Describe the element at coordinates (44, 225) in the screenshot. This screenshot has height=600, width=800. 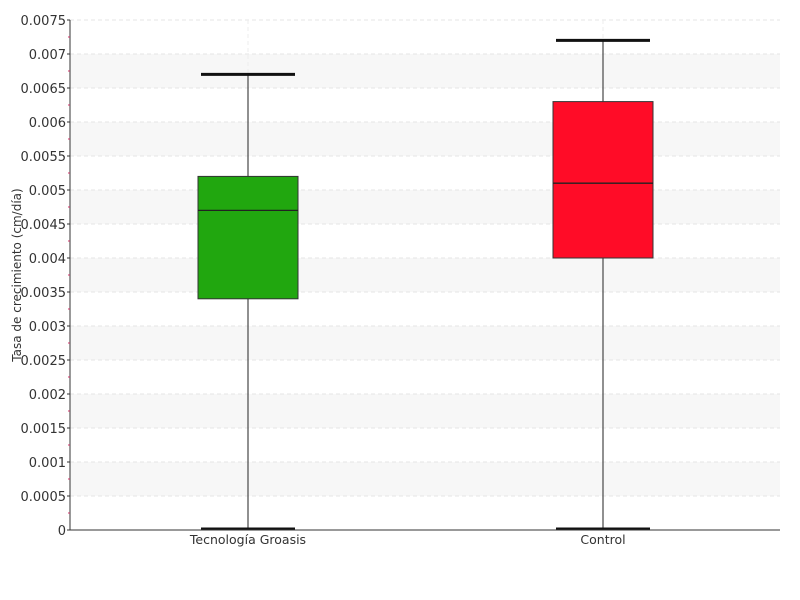
I see `y-tick-label: 0.0045` at that location.